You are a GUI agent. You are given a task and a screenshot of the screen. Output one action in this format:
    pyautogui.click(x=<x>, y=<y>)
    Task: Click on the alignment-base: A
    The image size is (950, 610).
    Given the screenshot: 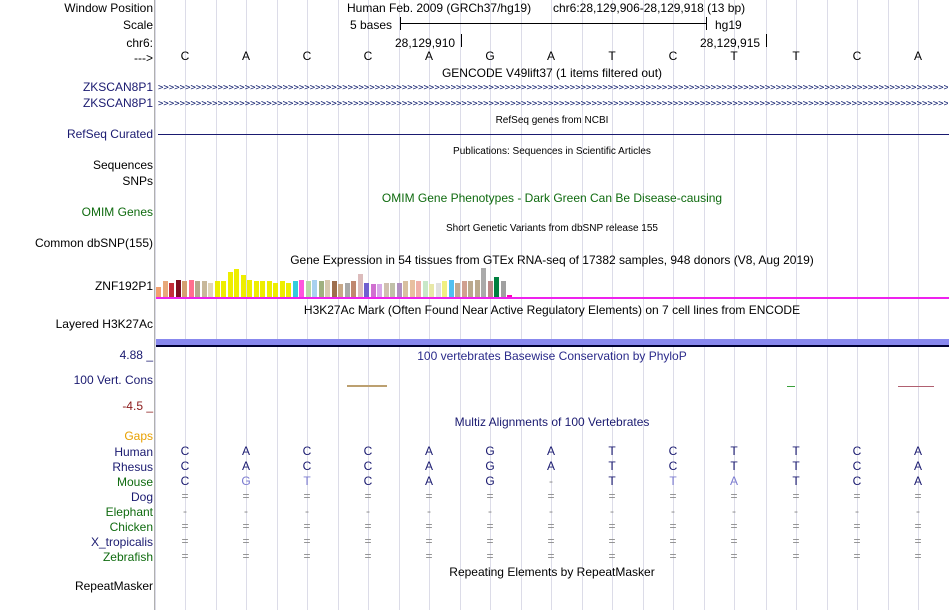 What is the action you would take?
    pyautogui.click(x=733, y=481)
    